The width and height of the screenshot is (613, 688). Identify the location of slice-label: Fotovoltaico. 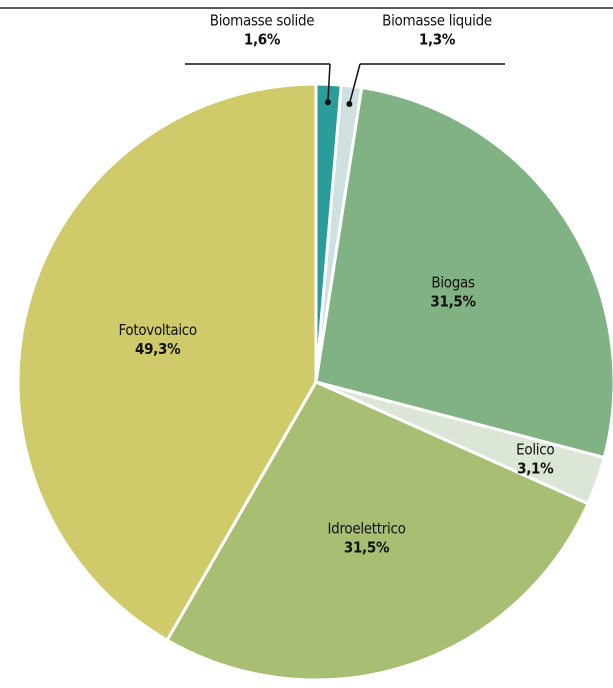
(157, 330).